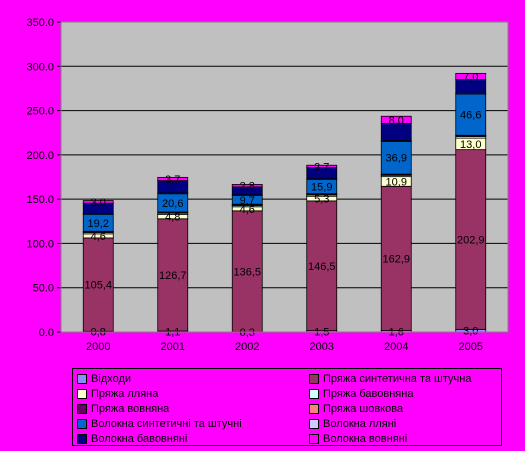  I want to click on y-tick-label: 350.0, so click(40, 23).